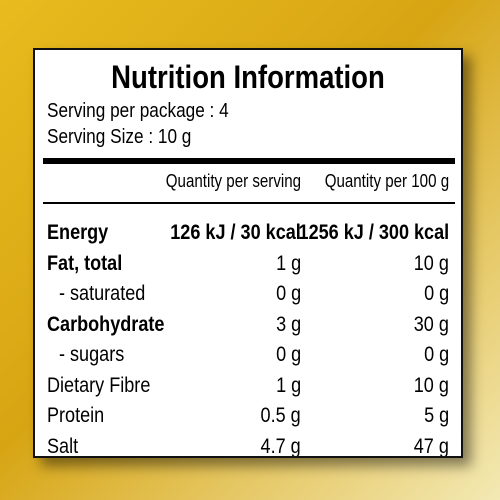  What do you see at coordinates (436, 415) in the screenshot?
I see `nutrient-per-100g: 5 g` at bounding box center [436, 415].